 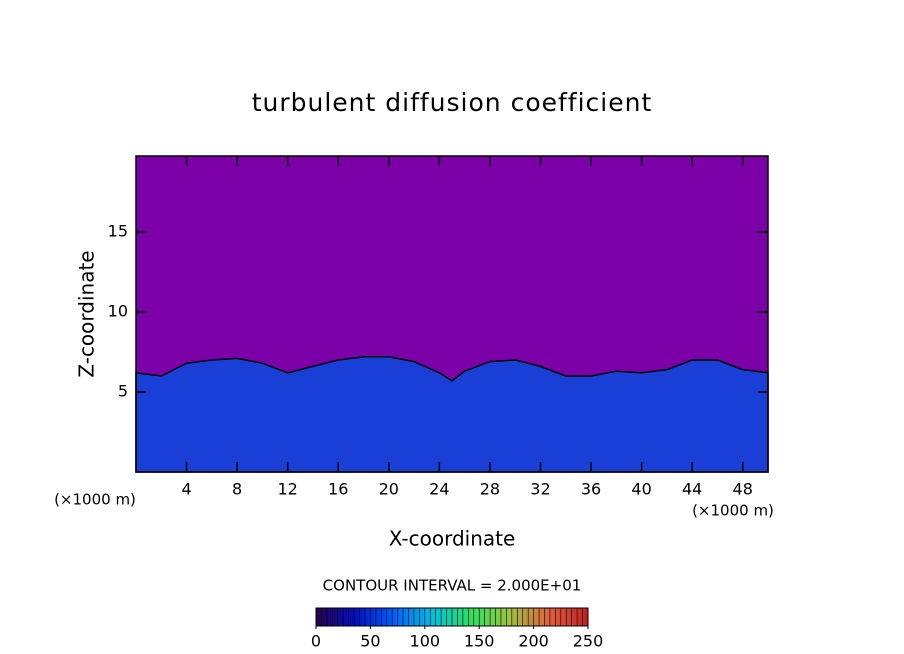 I want to click on x-tick-label: 16, so click(x=338, y=489).